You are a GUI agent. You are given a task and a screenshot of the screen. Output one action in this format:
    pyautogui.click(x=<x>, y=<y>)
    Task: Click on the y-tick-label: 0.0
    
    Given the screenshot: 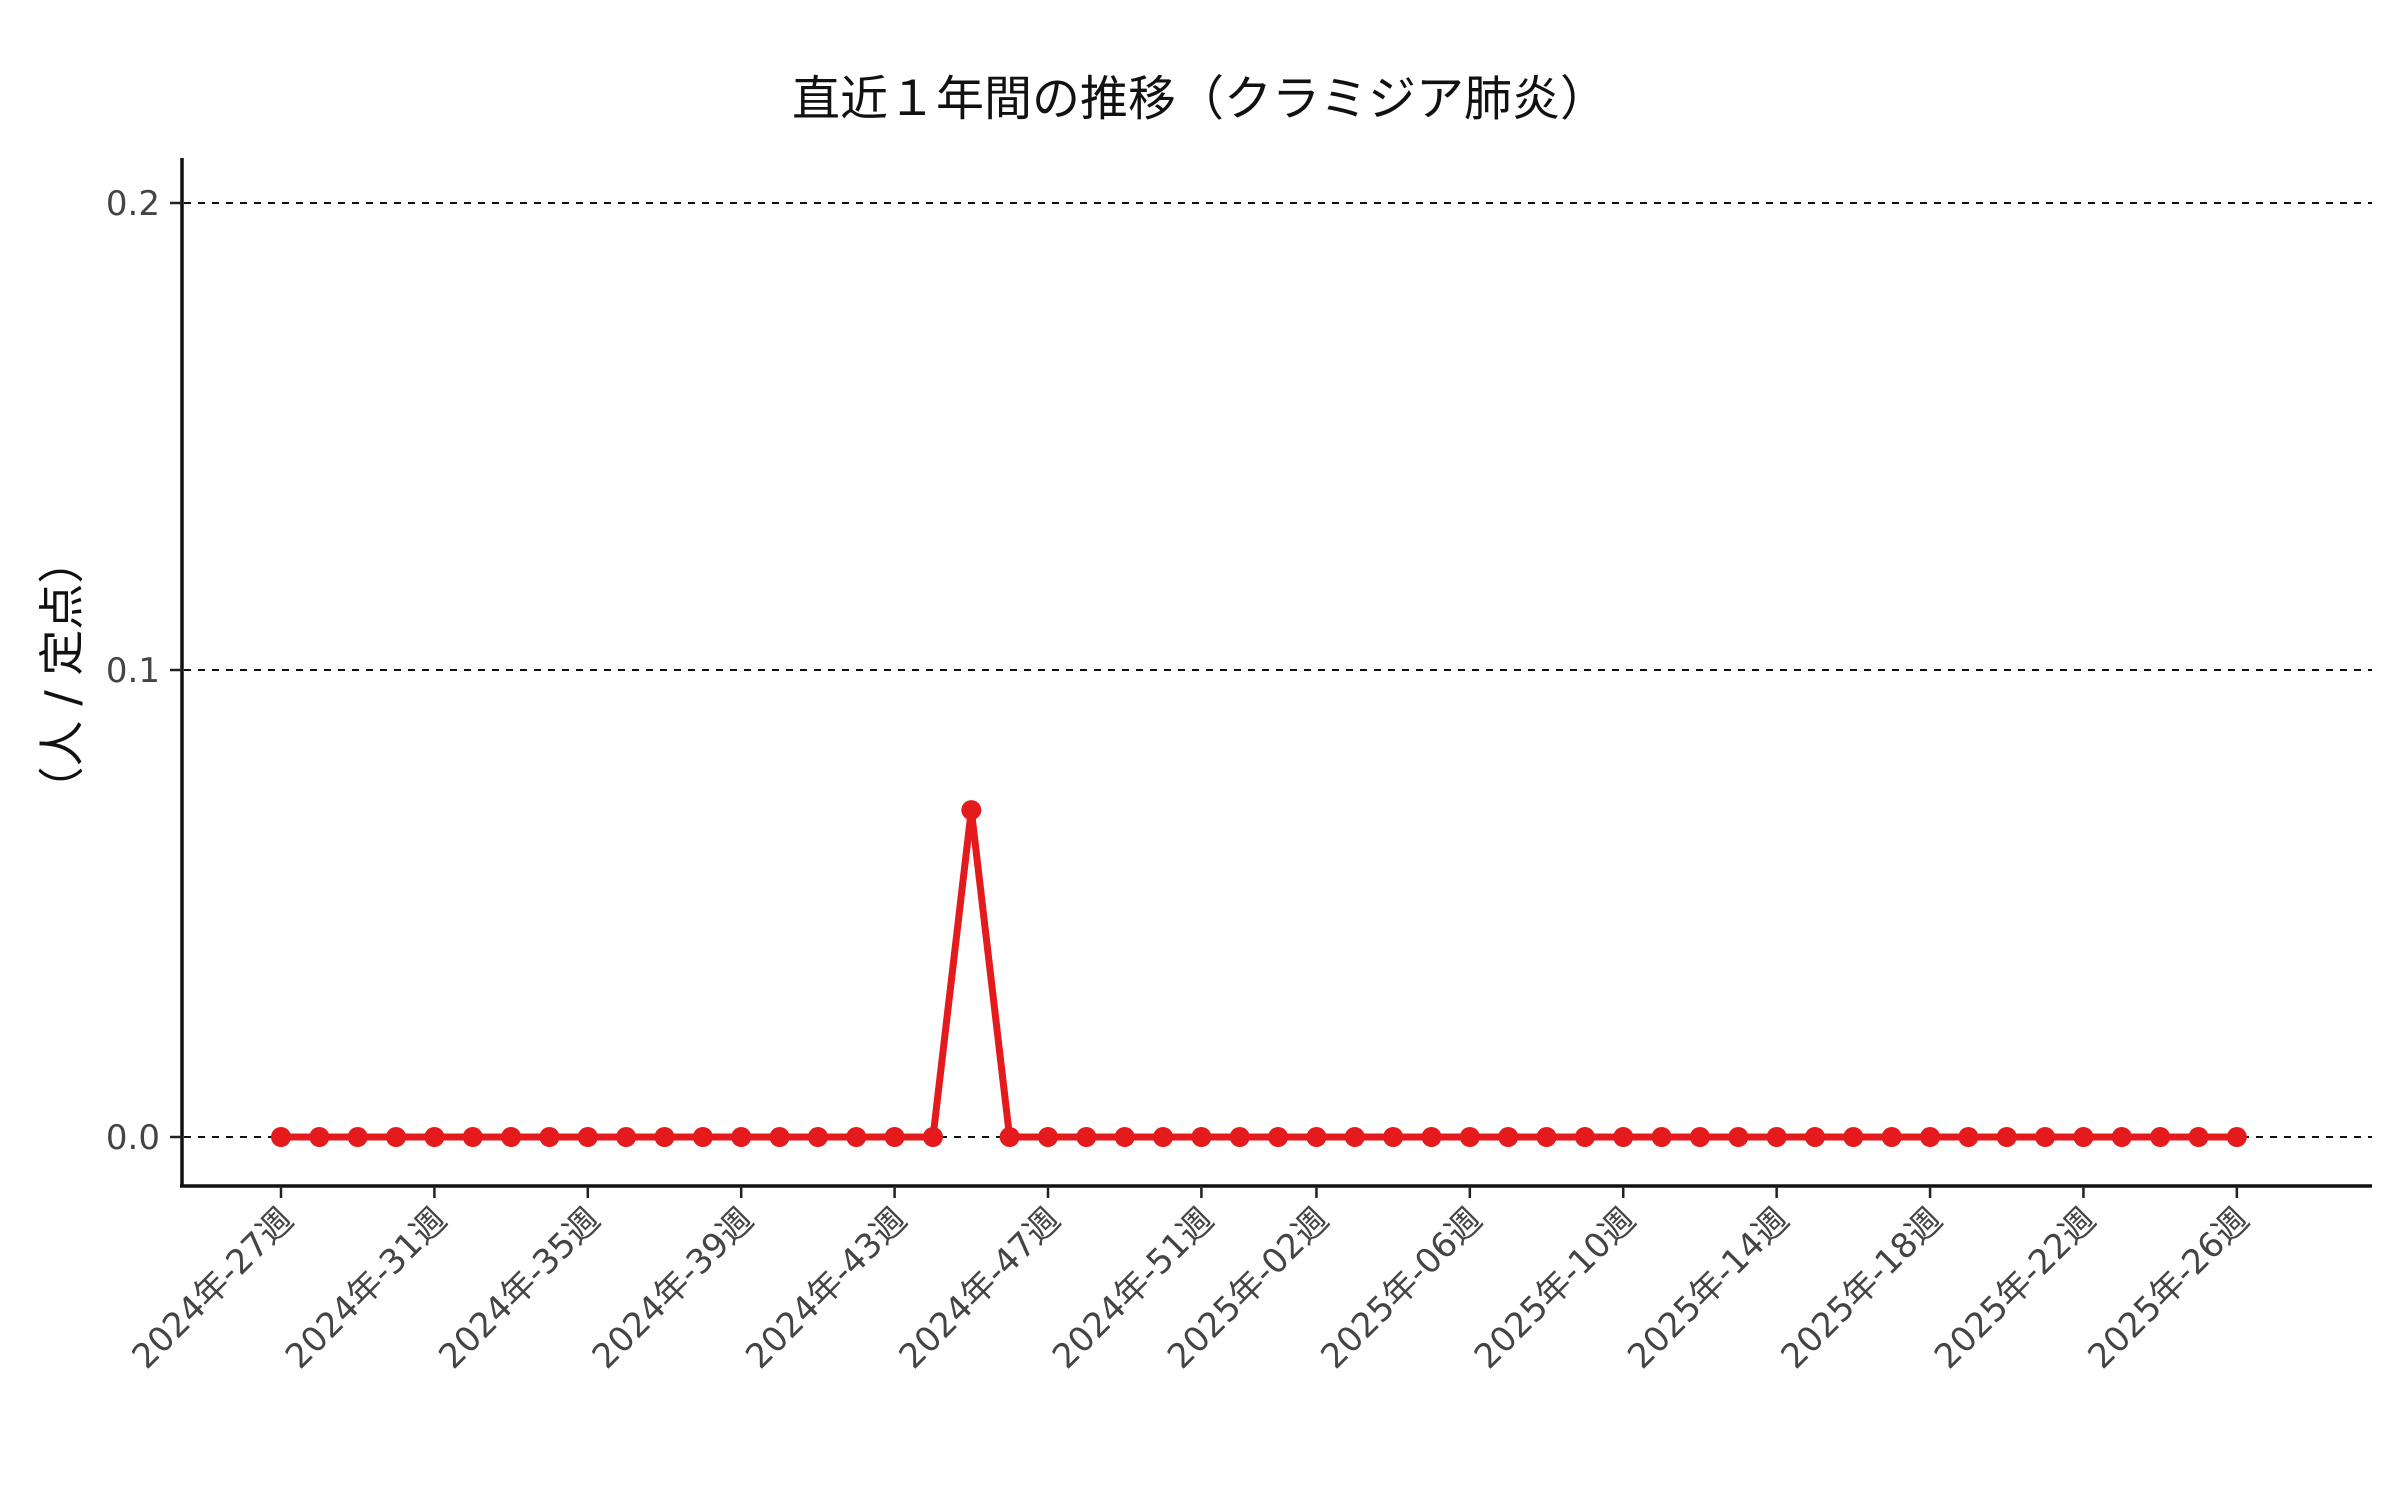 What is the action you would take?
    pyautogui.click(x=133, y=1138)
    